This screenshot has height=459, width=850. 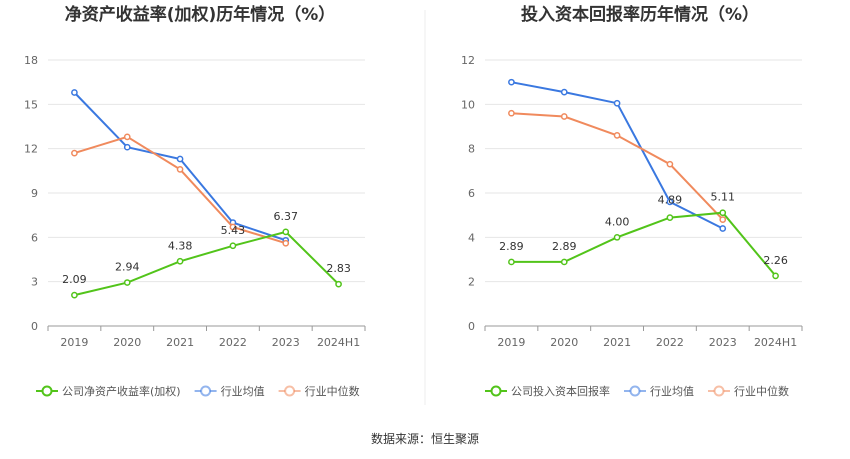 What do you see at coordinates (425, 438) in the screenshot?
I see `data-source-note: 数据来源：恒生聚源` at bounding box center [425, 438].